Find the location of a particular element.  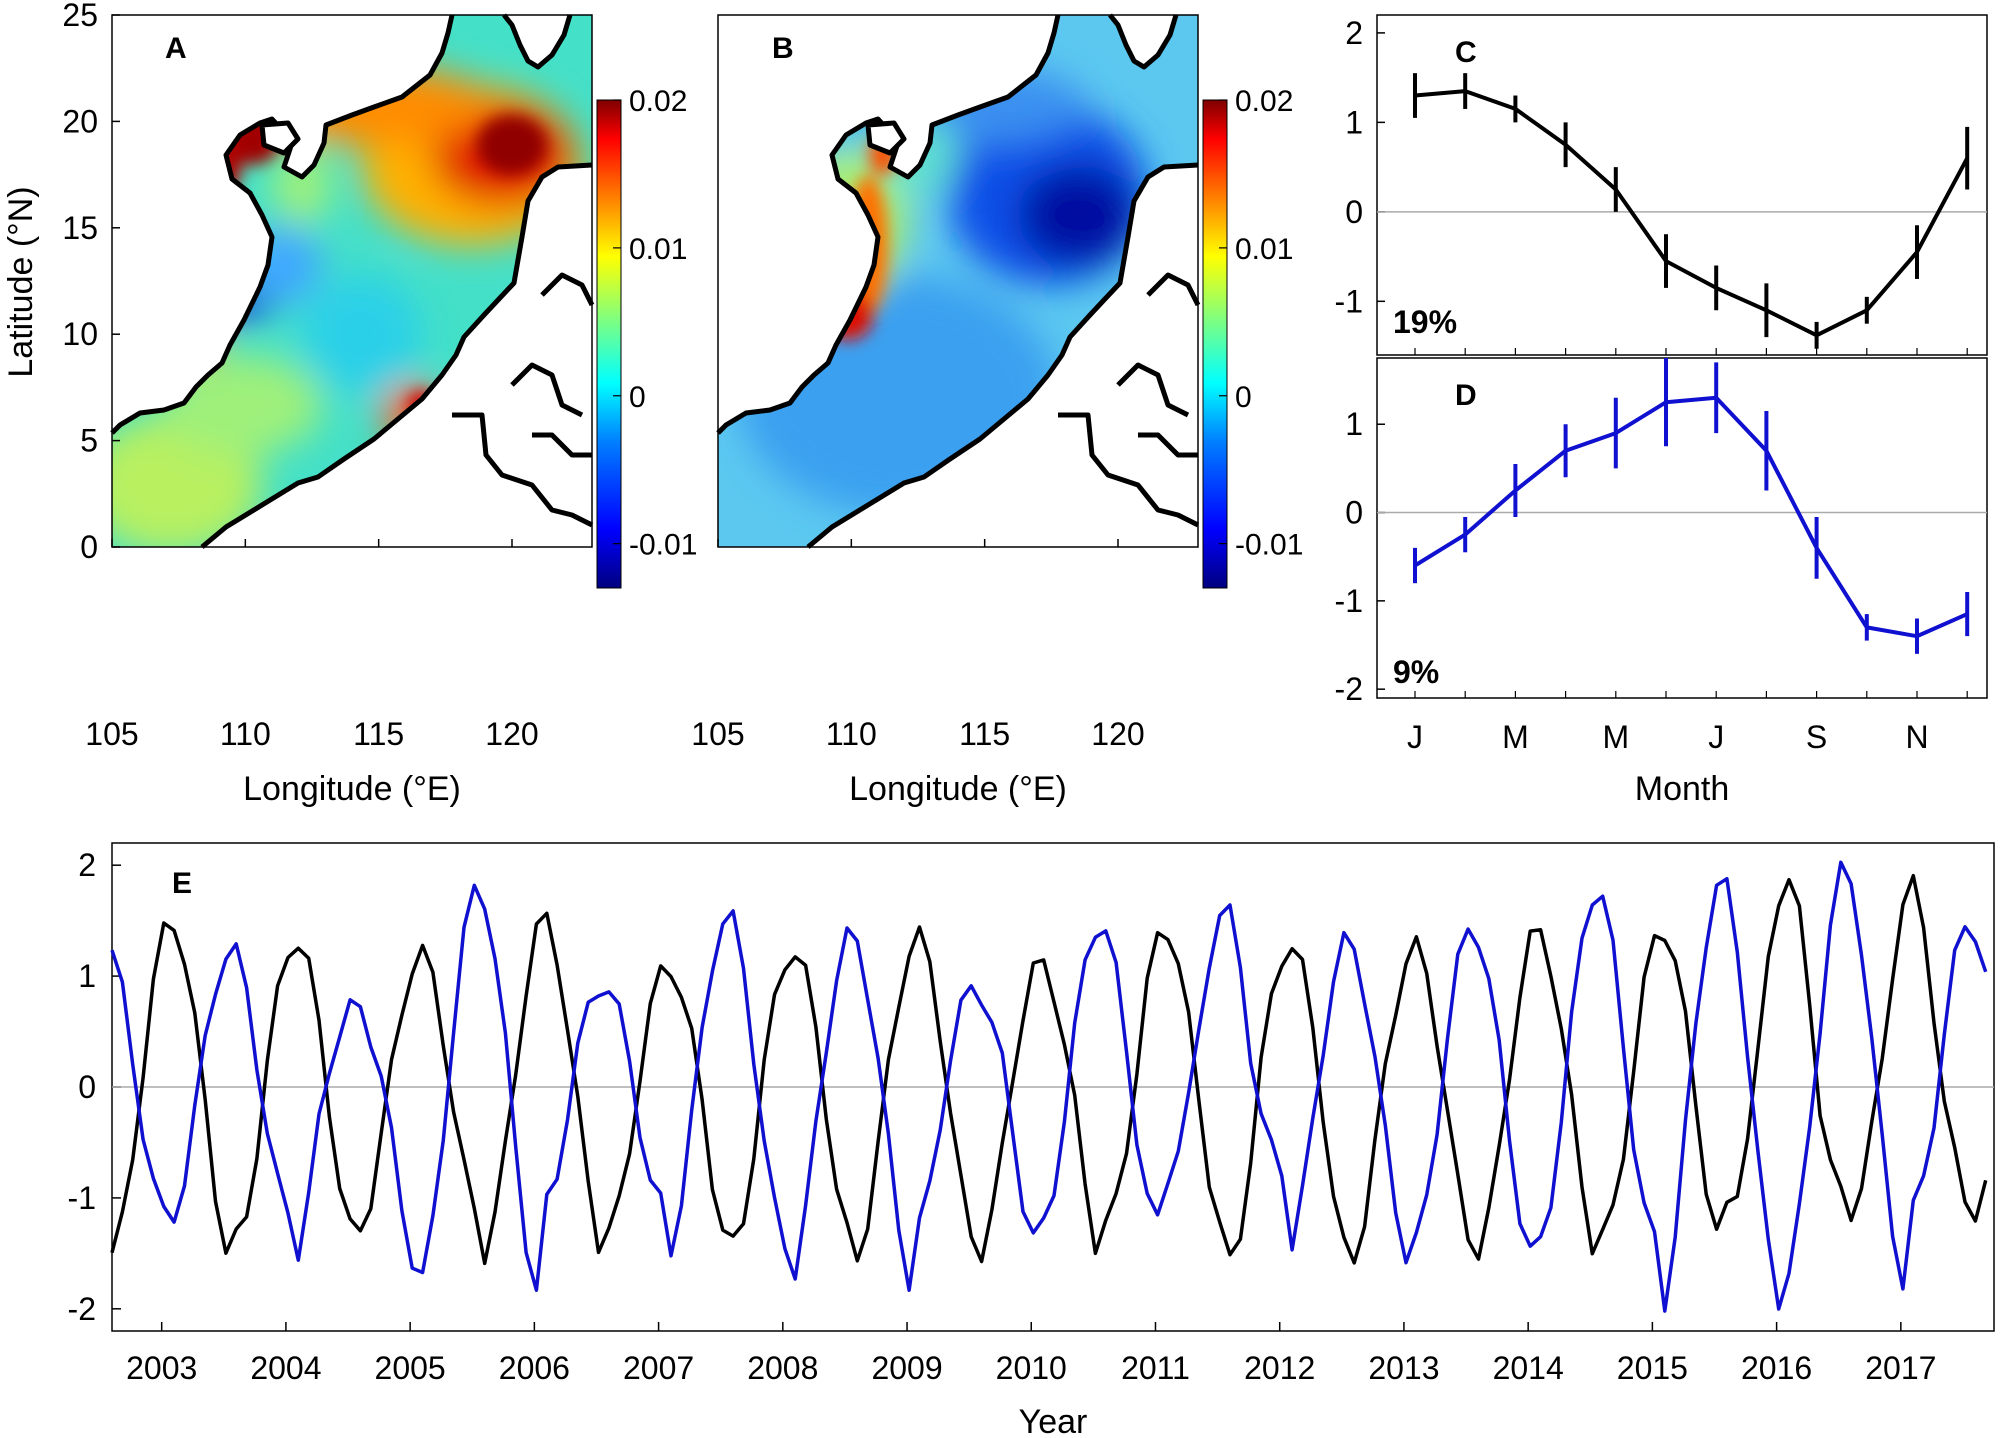

panel-b is located at coordinates (958, 281).